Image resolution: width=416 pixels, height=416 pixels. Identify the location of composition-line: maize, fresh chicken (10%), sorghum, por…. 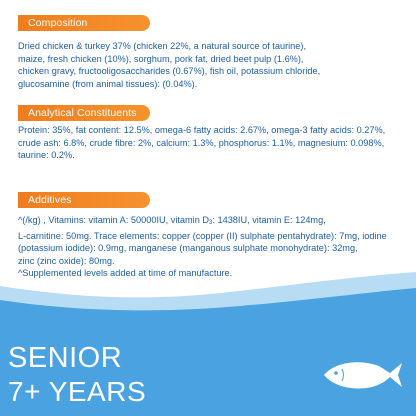
(161, 58).